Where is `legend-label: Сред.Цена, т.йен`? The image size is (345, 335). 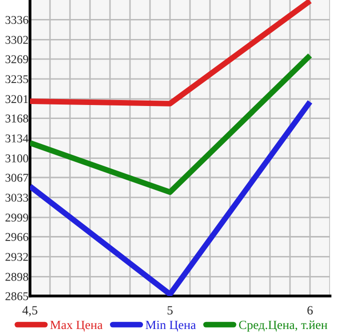 legend-label: Сред.Цена, т.йен is located at coordinates (283, 326).